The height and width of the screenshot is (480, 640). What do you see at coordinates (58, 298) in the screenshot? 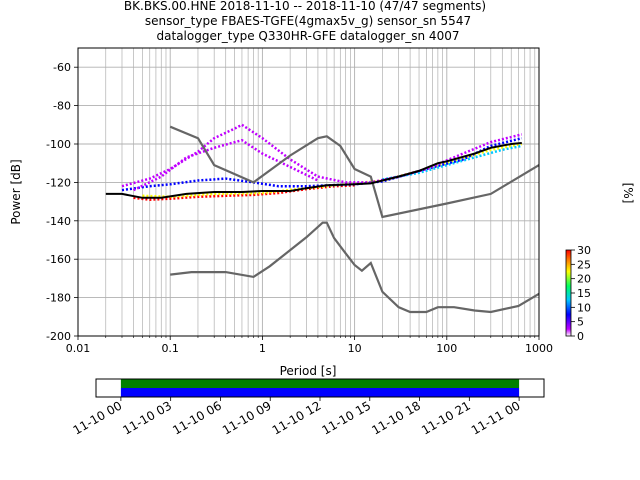
I see `y-tick-label: -180` at bounding box center [58, 298].